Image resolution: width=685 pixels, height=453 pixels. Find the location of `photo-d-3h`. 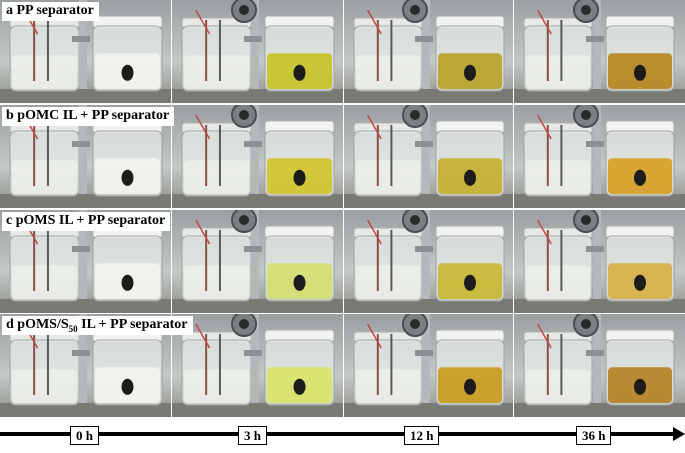

photo-d-3h is located at coordinates (258, 365).